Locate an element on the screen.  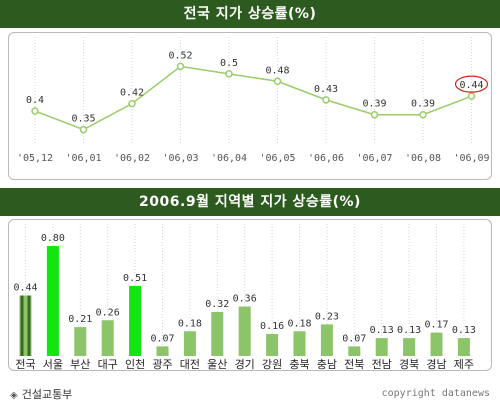
x-tick-label: 대전 is located at coordinates (190, 364).